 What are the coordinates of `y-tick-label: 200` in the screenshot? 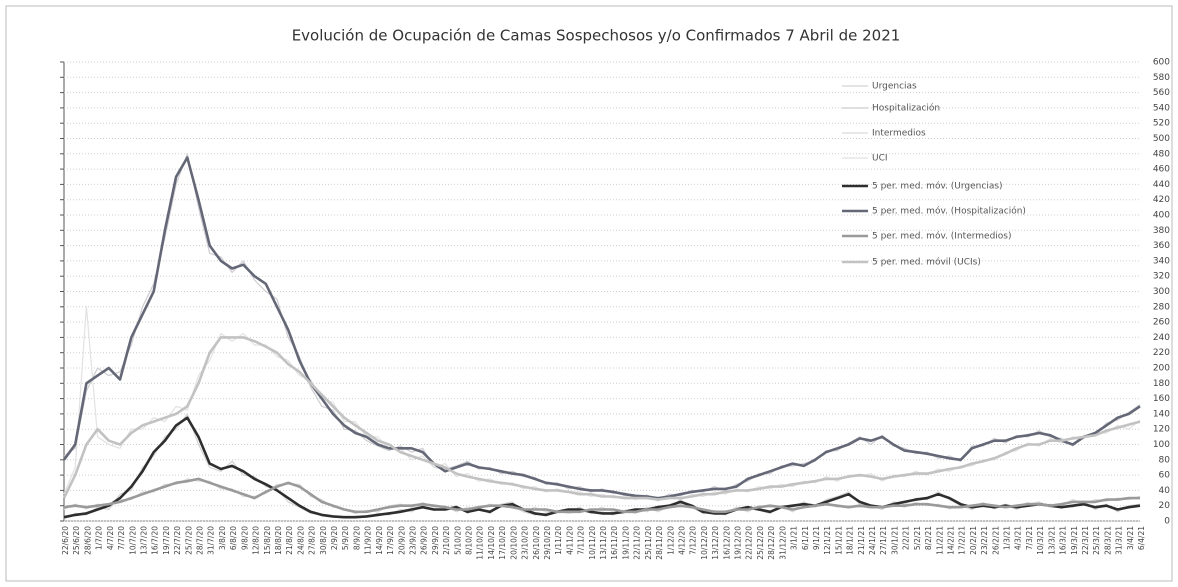 It's located at (1161, 369).